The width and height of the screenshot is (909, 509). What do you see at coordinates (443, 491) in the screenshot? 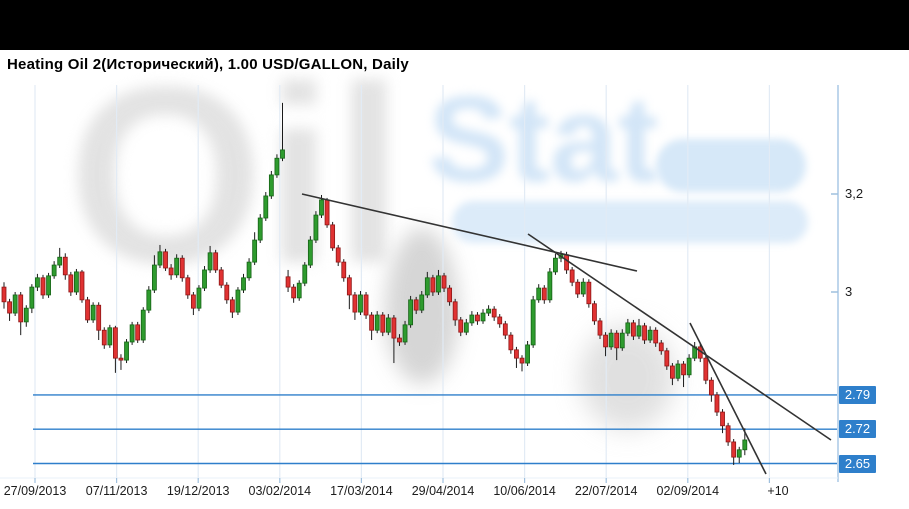
I see `x-axis-label: 29/04/2014` at bounding box center [443, 491].